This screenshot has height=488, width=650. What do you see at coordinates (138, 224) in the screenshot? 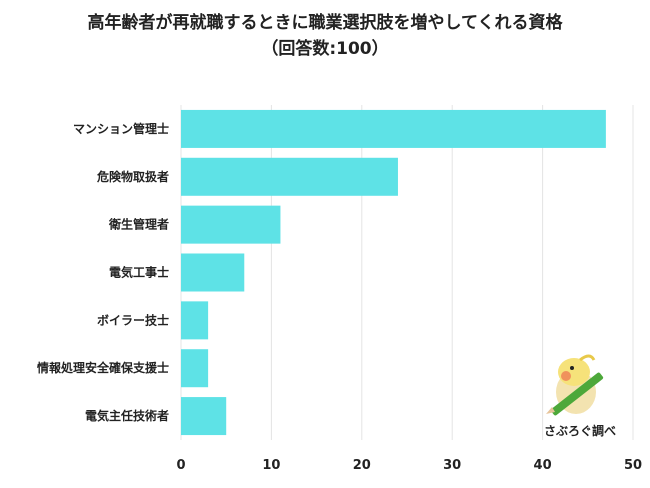
I see `category-label-2: 衛生管理者` at bounding box center [138, 224].